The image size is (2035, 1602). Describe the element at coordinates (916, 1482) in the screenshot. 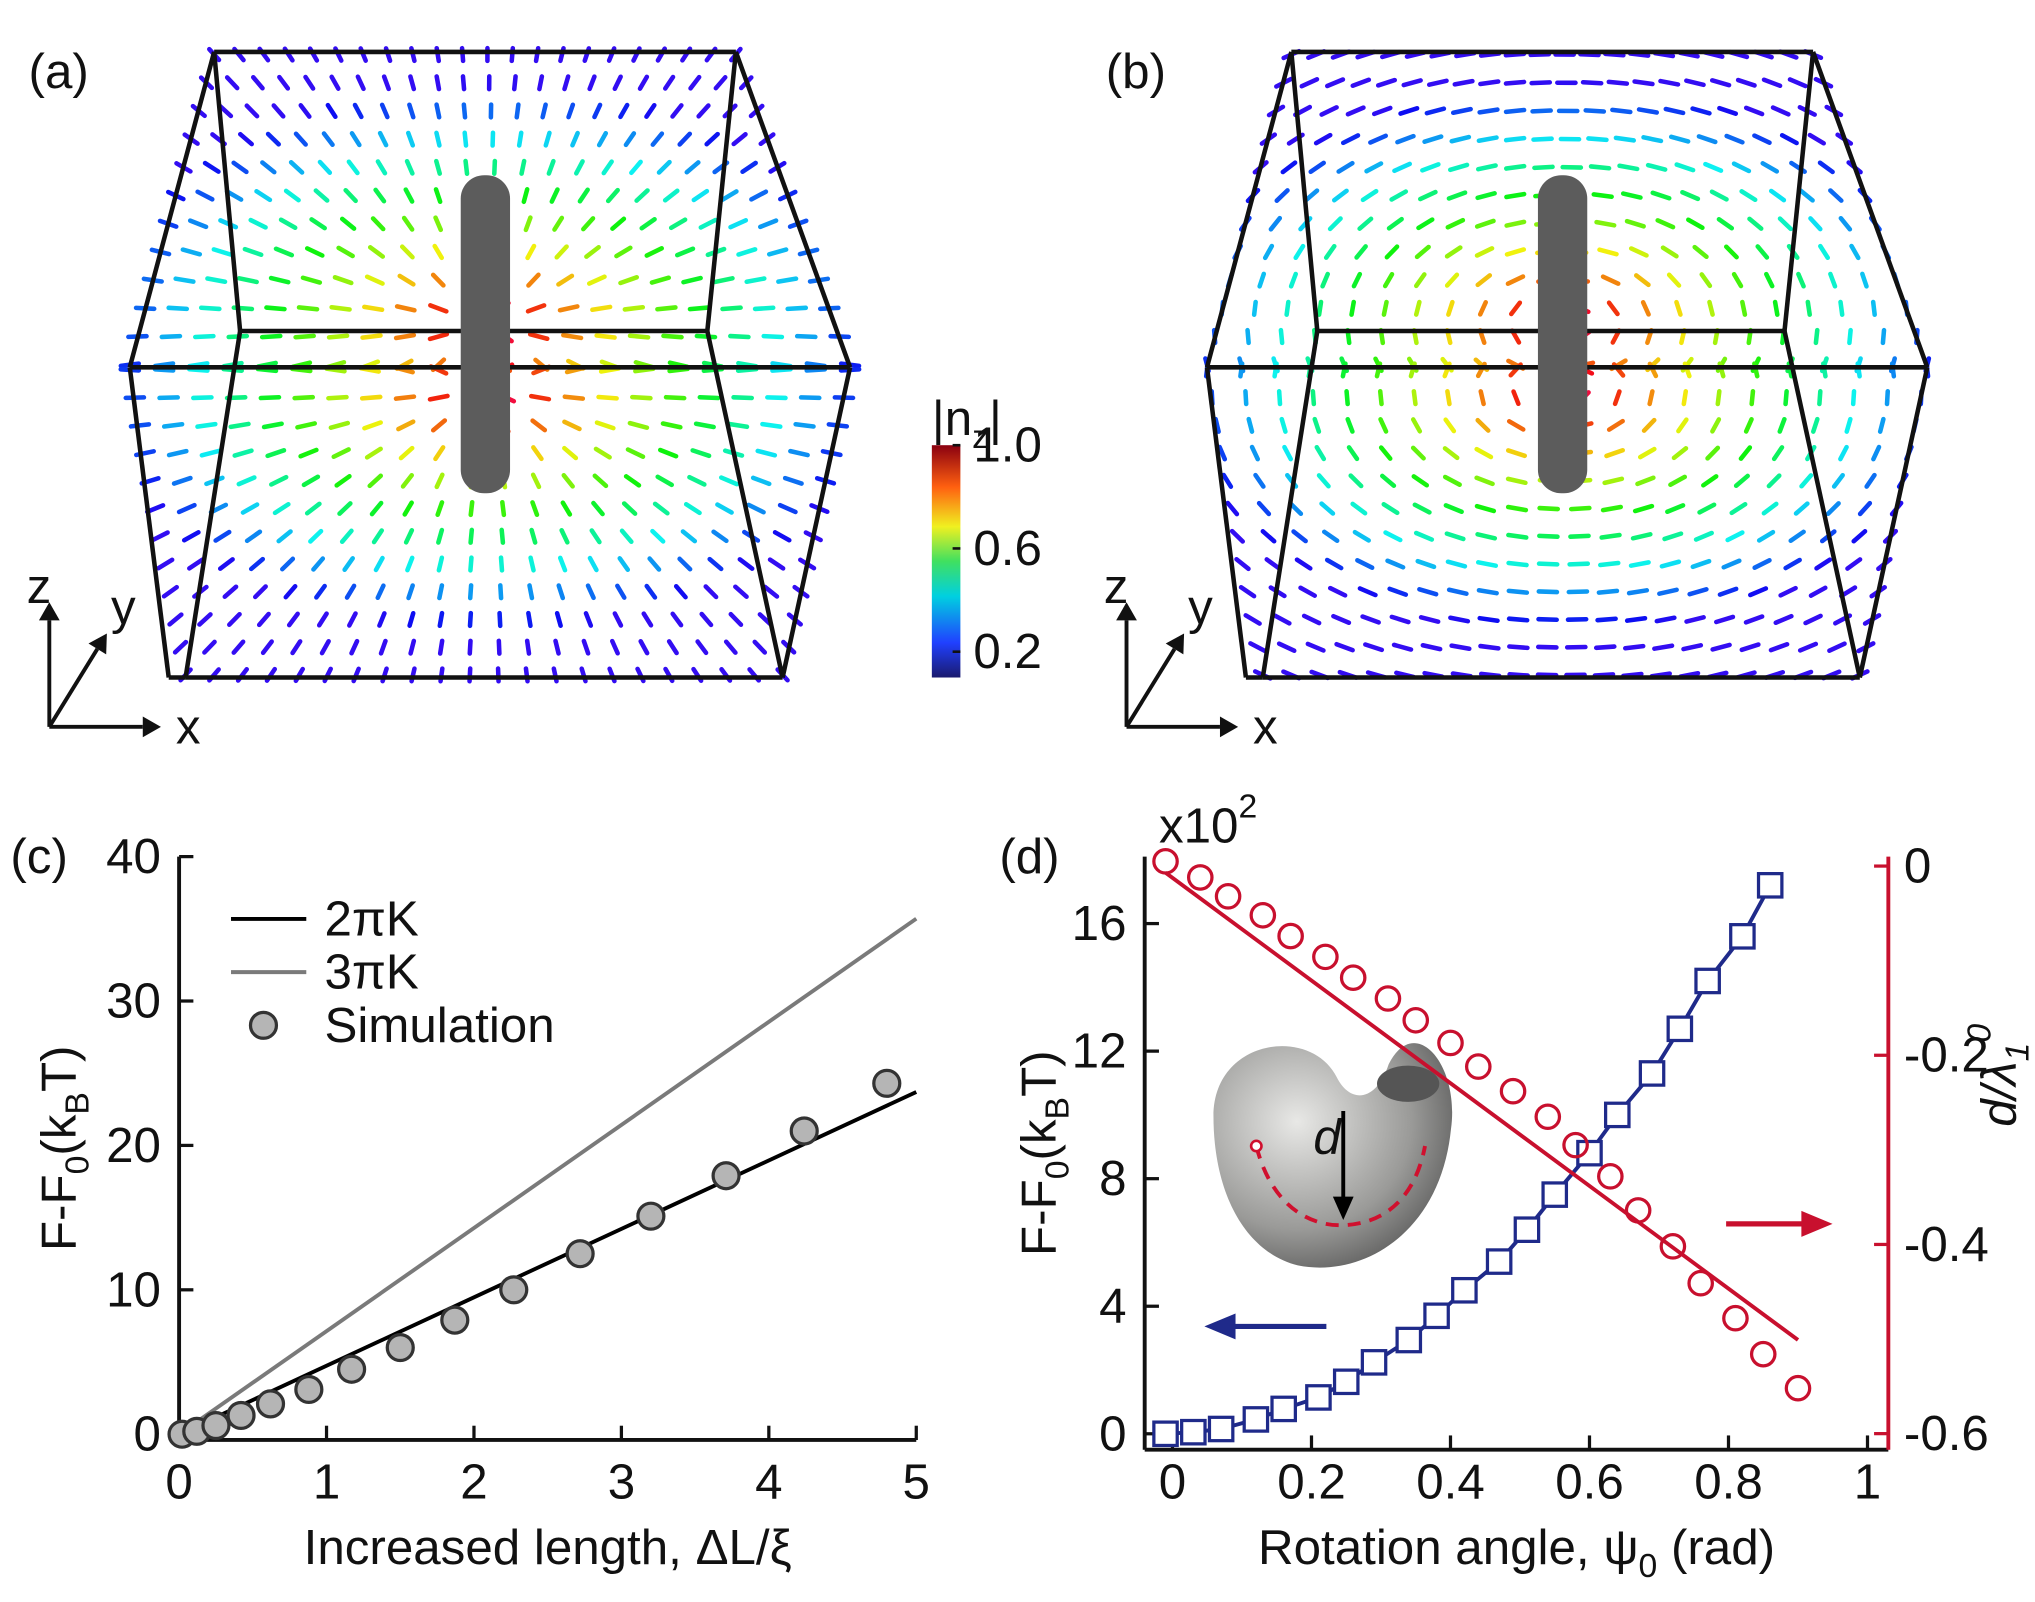

I see `x-tick-label: 5` at that location.